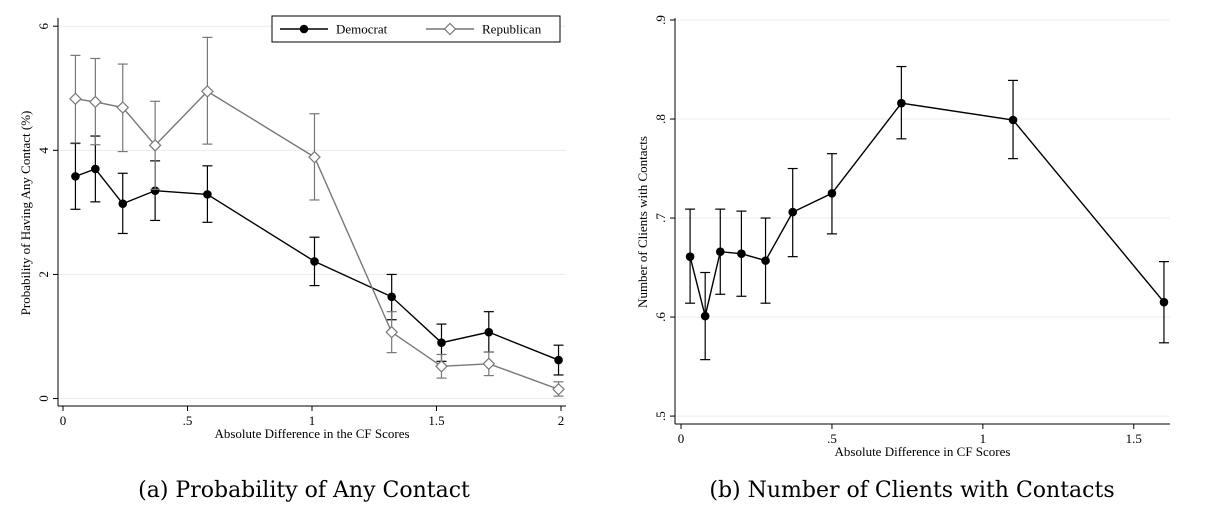  What do you see at coordinates (642, 222) in the screenshot?
I see `y-axis-title: Number of Clients with Contacts` at bounding box center [642, 222].